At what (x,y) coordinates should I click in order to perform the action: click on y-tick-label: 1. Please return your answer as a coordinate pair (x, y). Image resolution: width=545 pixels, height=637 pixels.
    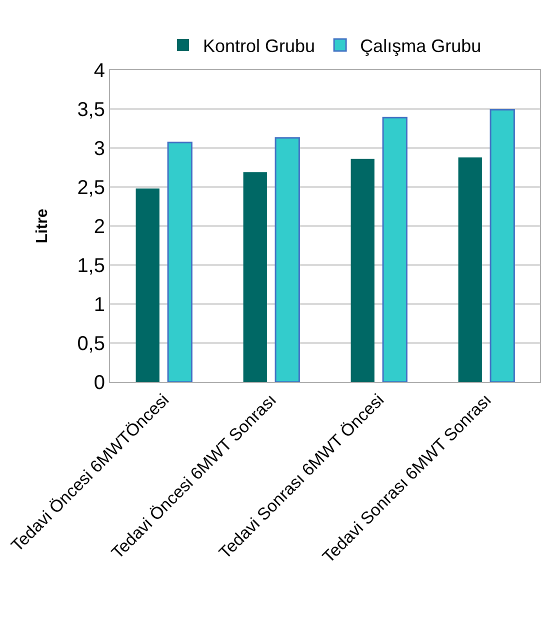
    Looking at the image, I should click on (99, 305).